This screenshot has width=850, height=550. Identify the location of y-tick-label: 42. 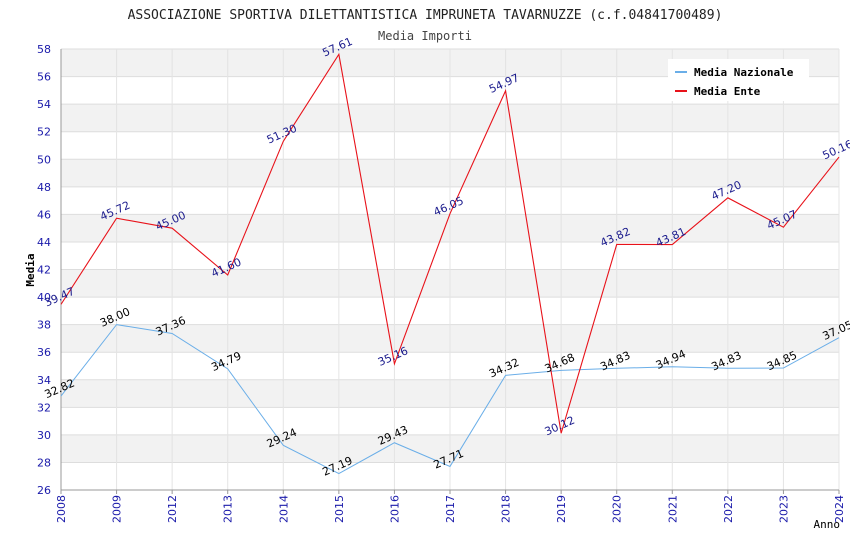
(44, 270).